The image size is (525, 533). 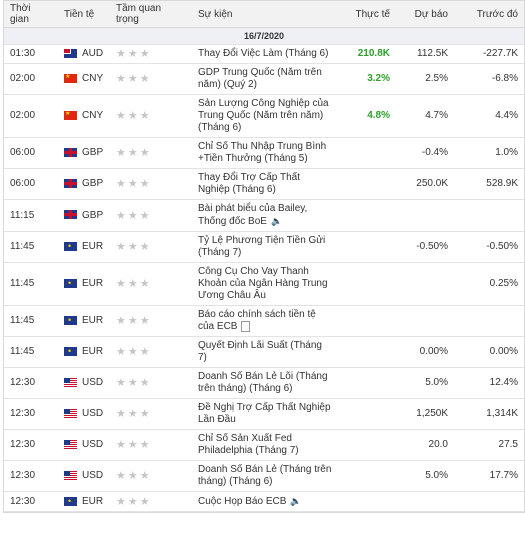 I want to click on header-currency: Tiền tệ, so click(x=84, y=14).